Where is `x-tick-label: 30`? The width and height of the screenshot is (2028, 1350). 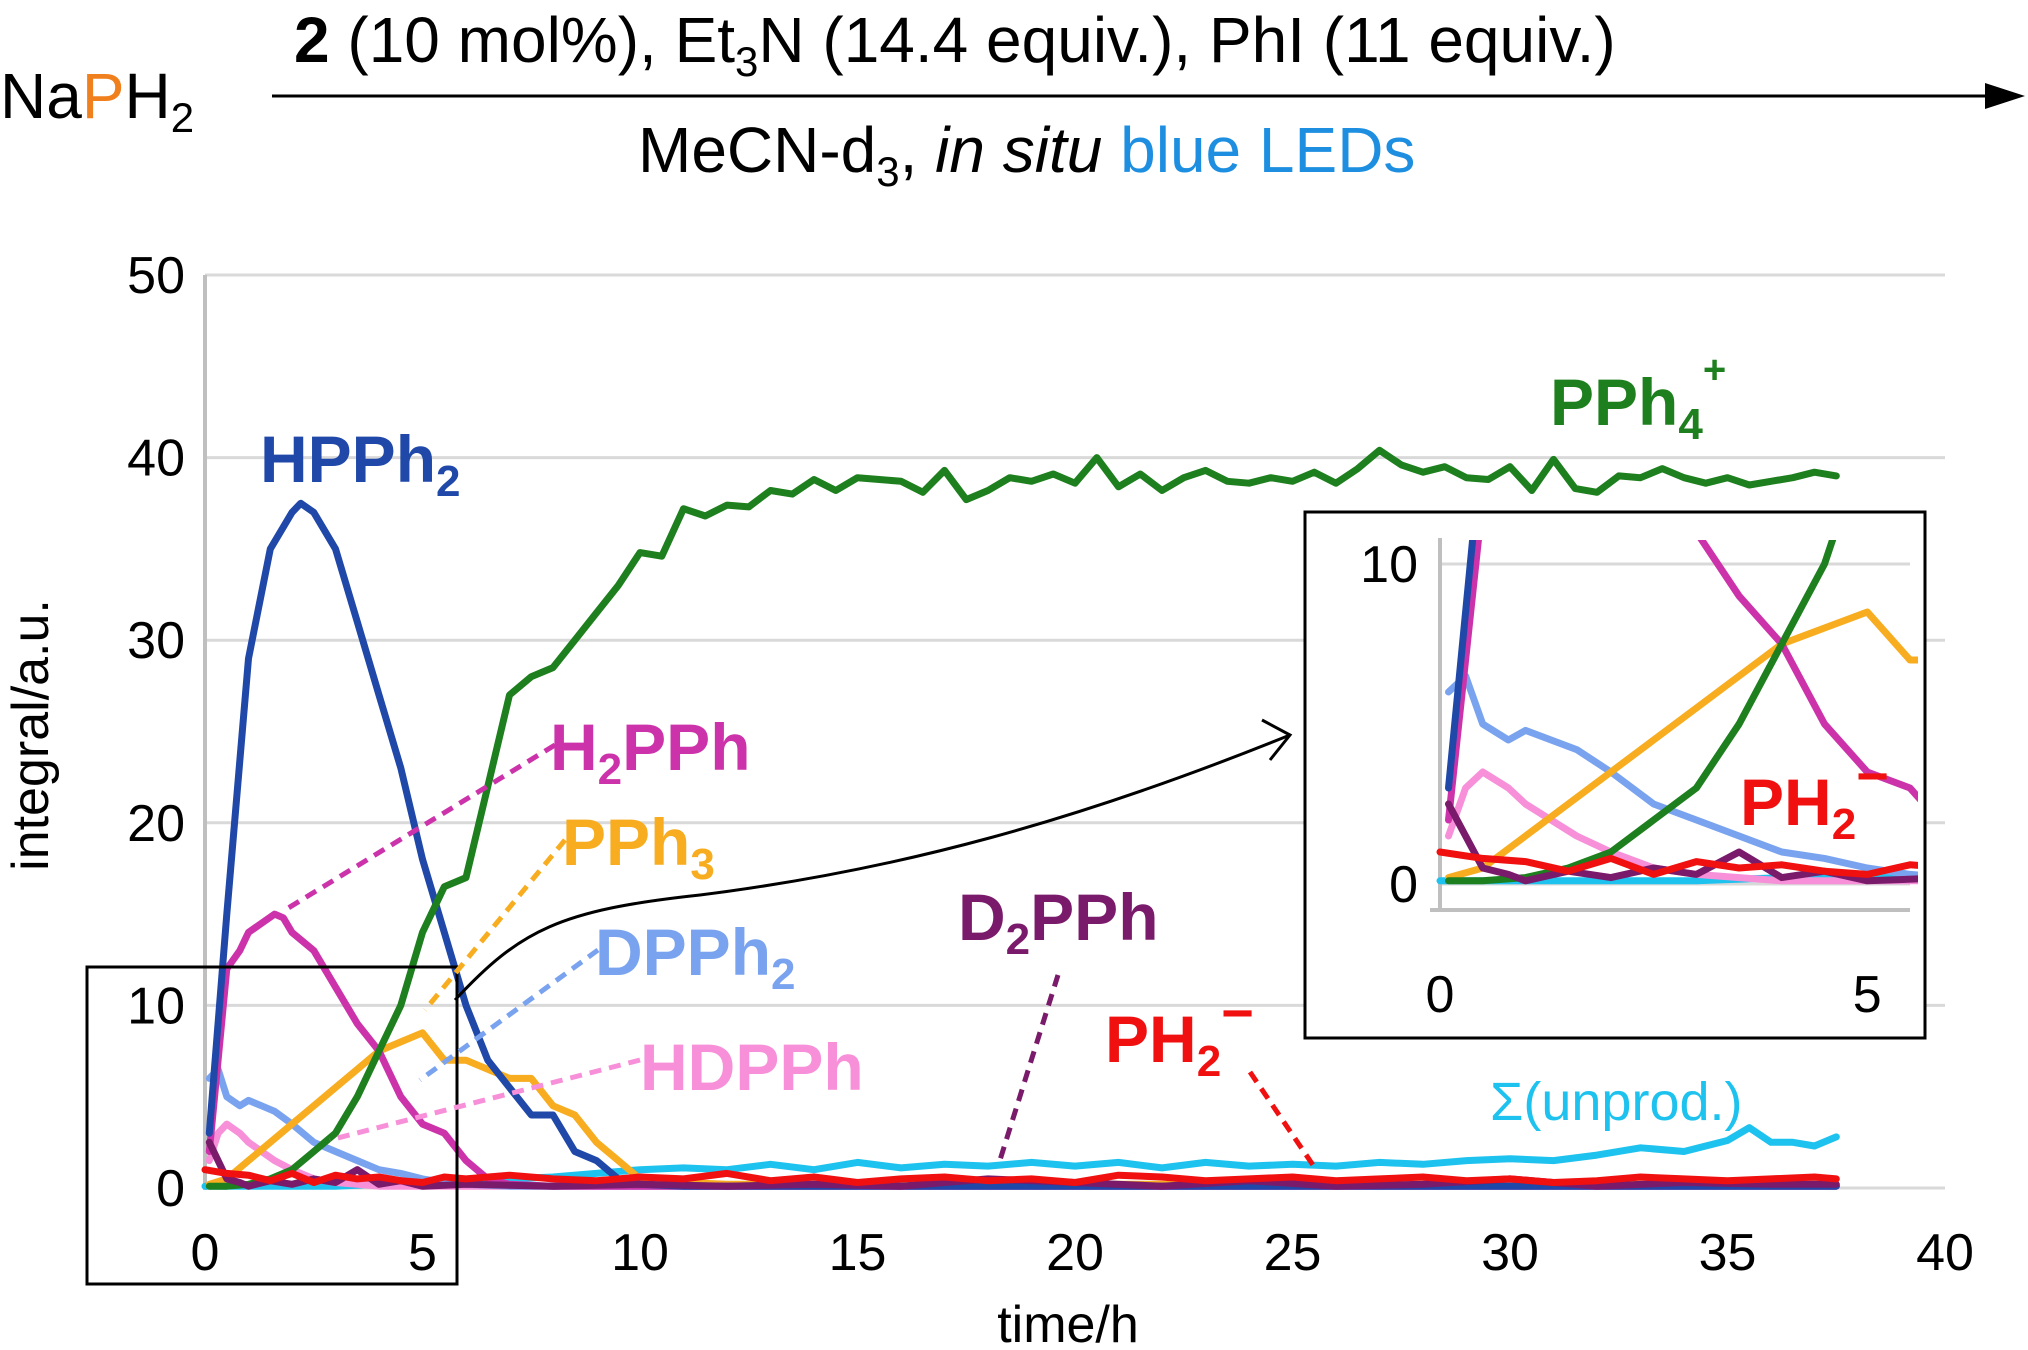
x-tick-label: 30 is located at coordinates (1510, 1253).